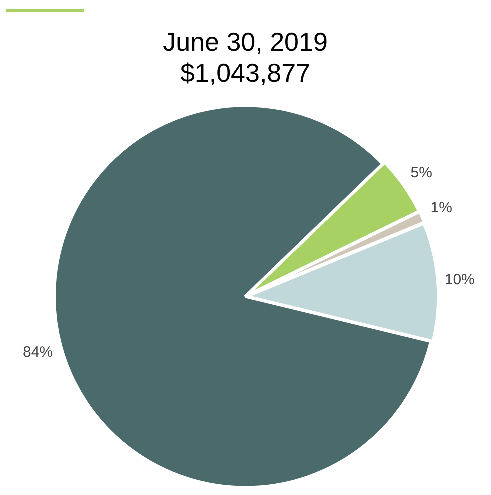  I want to click on data-label: 1%, so click(441, 208).